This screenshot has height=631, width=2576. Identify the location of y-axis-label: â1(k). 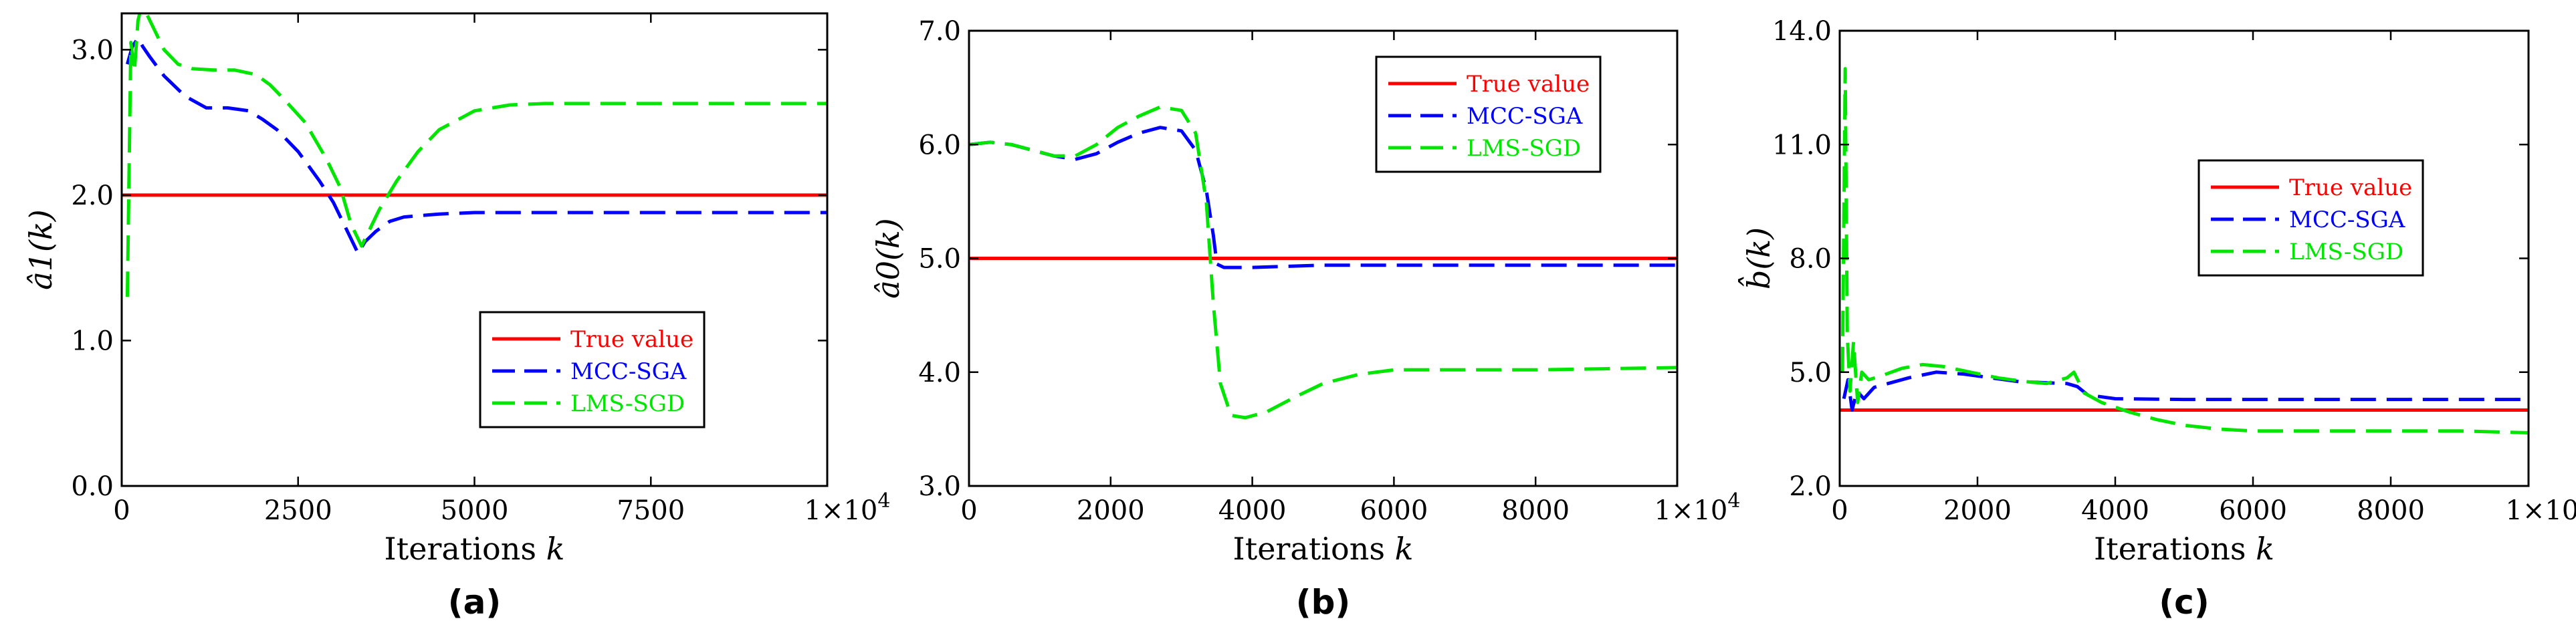
(41, 249).